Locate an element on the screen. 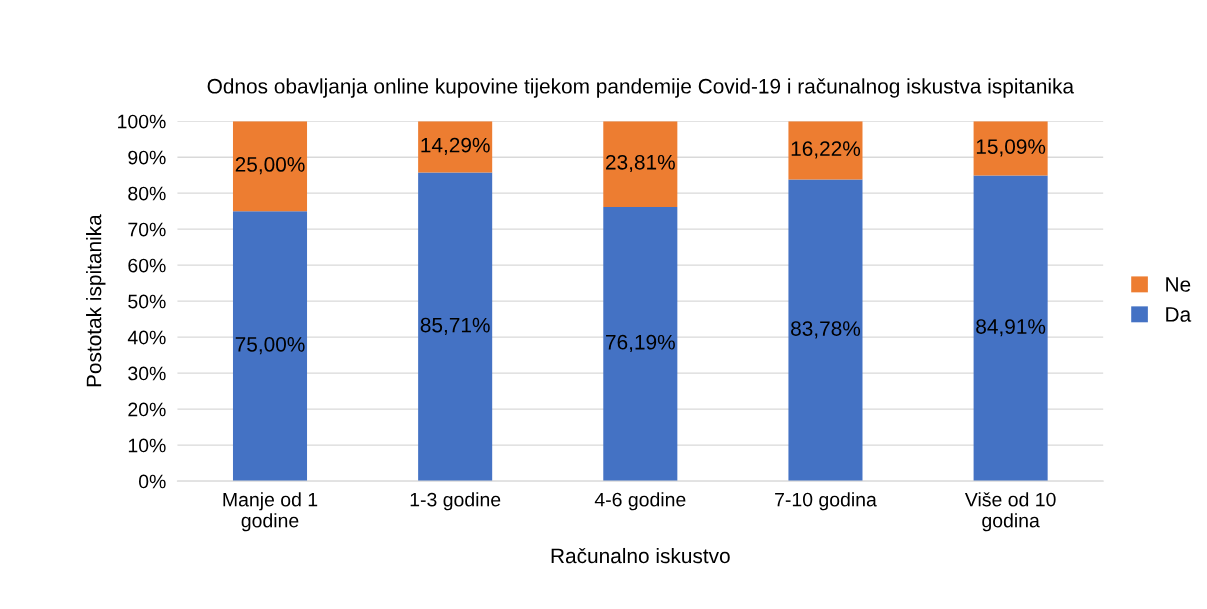 This screenshot has height=609, width=1207. y-tick-label: 80% is located at coordinates (147, 193).